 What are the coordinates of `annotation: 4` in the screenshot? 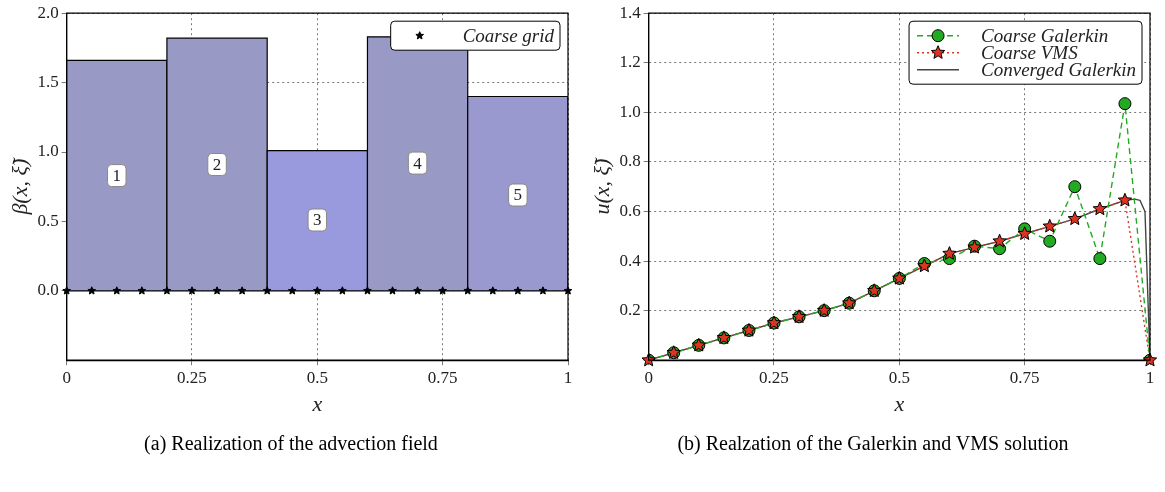 It's located at (418, 163).